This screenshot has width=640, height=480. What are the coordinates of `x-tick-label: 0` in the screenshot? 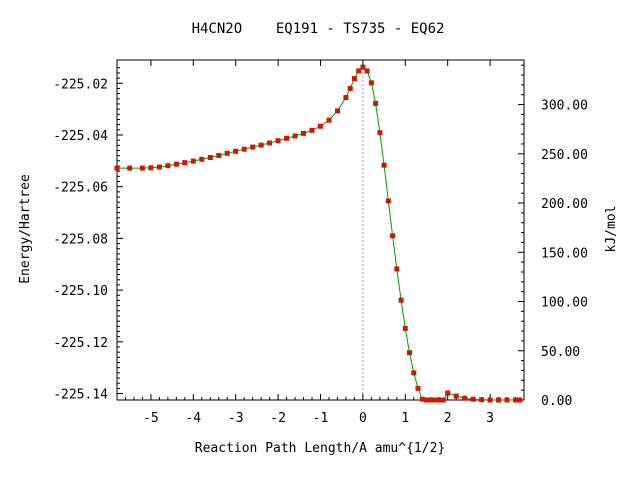 It's located at (363, 418).